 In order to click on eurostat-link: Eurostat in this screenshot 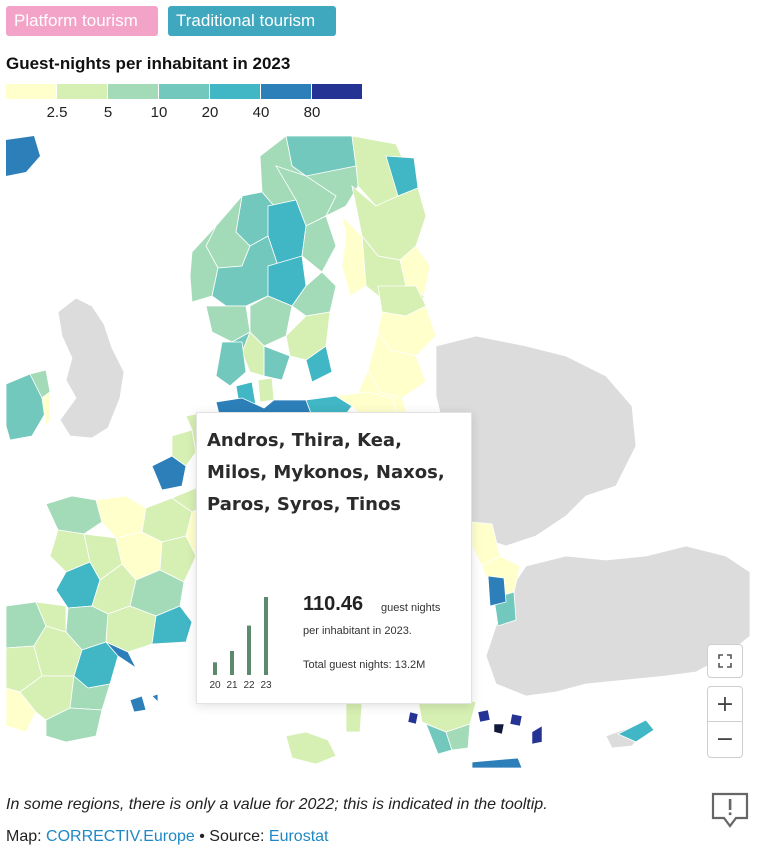, I will do `click(298, 836)`.